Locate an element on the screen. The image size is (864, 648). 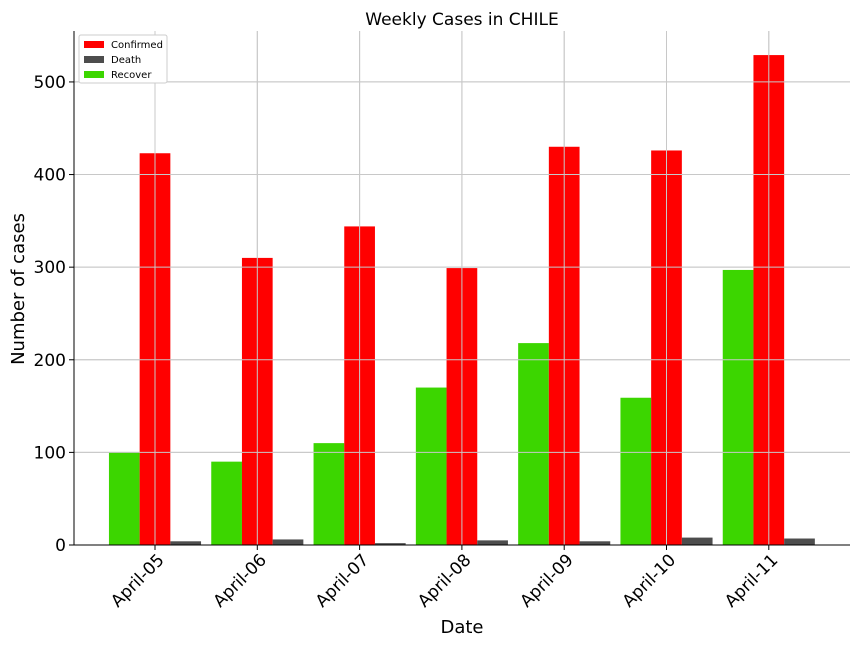
x-tick-label: April-10 is located at coordinates (649, 580).